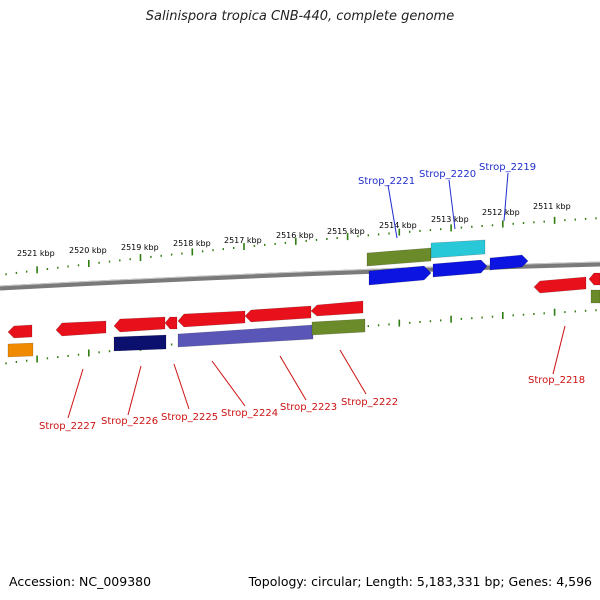 The width and height of the screenshot is (600, 600). Describe the element at coordinates (552, 206) in the screenshot. I see `scale-label: 2511 kbp` at that location.